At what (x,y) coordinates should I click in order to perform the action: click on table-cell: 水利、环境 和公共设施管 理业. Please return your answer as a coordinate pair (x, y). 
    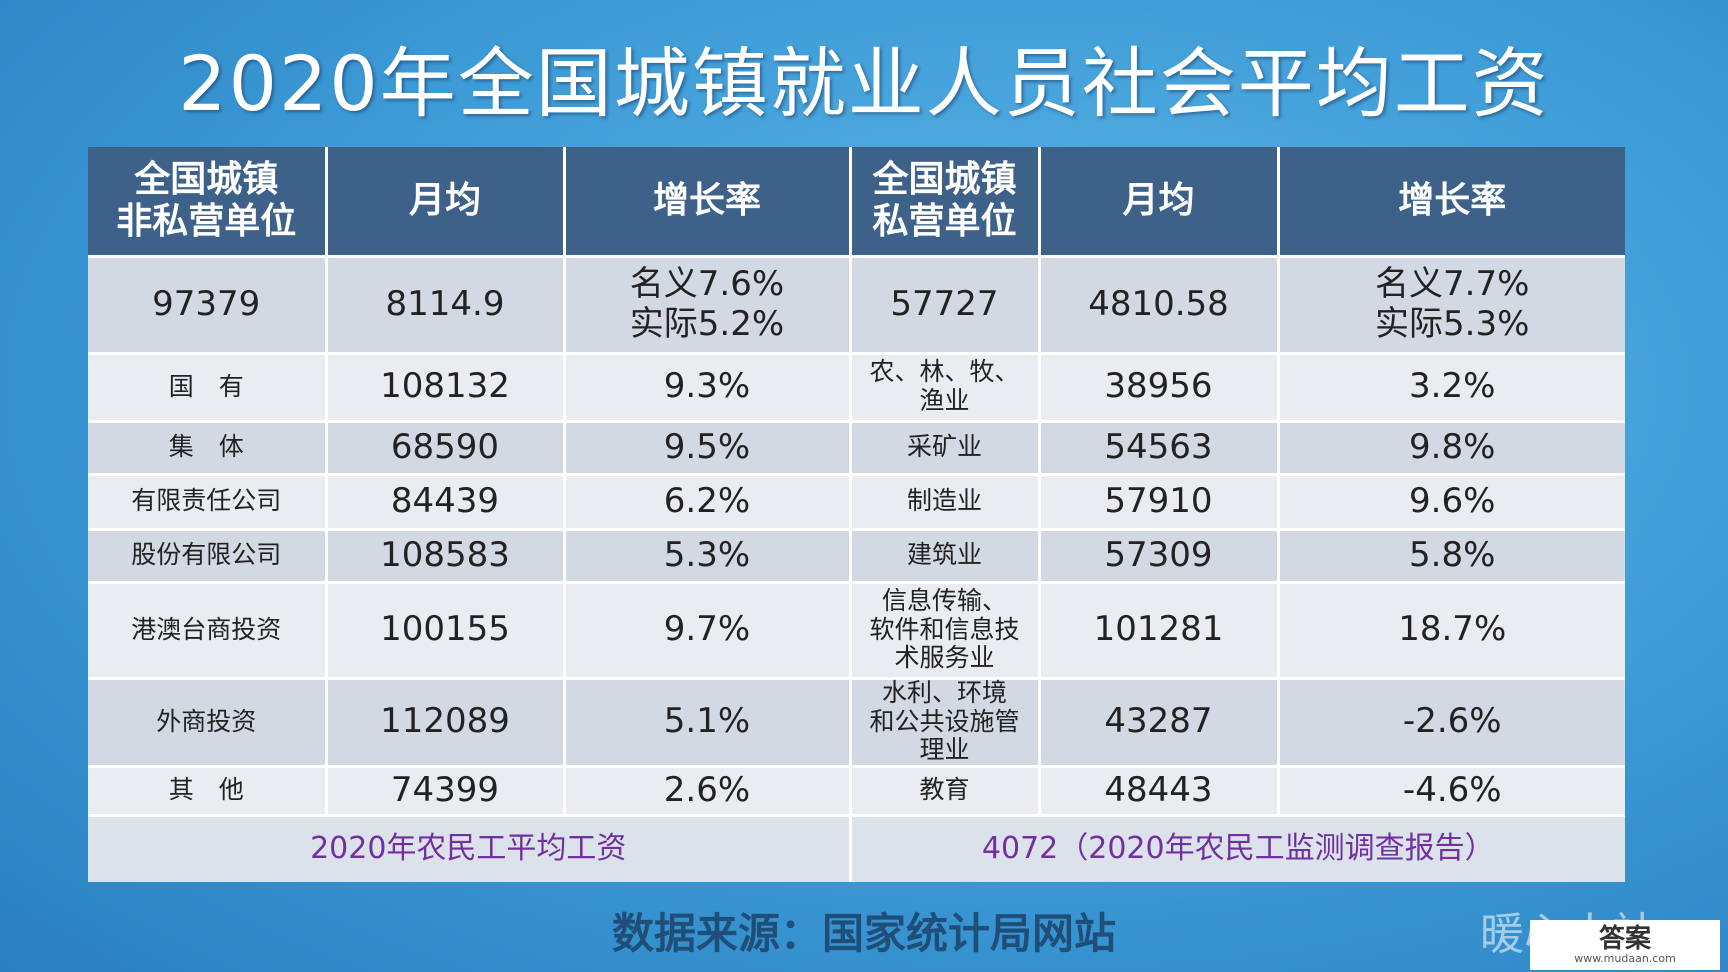
    Looking at the image, I should click on (944, 721).